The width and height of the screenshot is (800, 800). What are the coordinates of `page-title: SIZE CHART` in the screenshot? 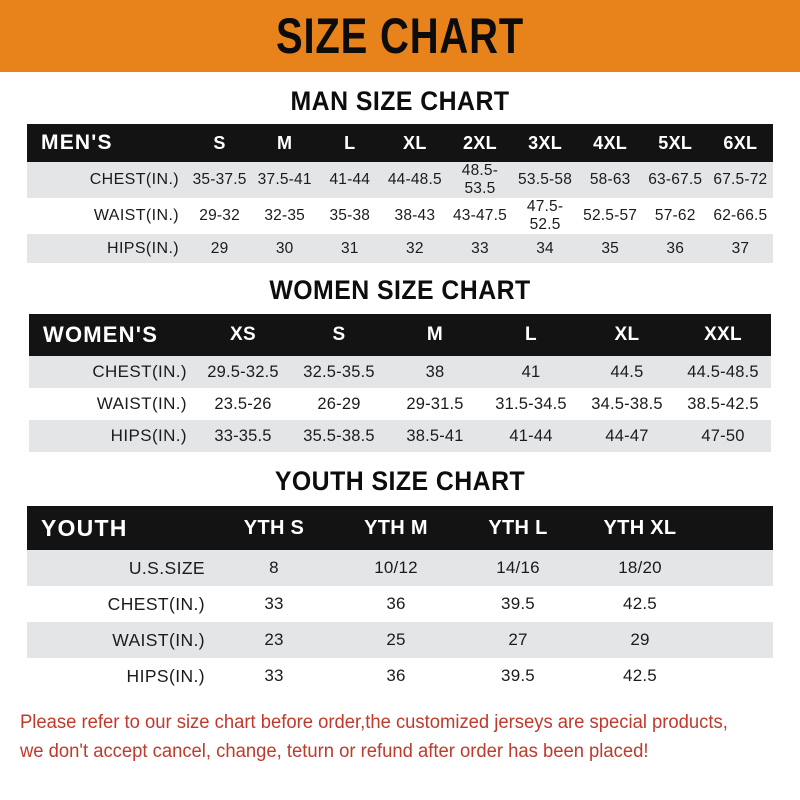 It's located at (400, 36).